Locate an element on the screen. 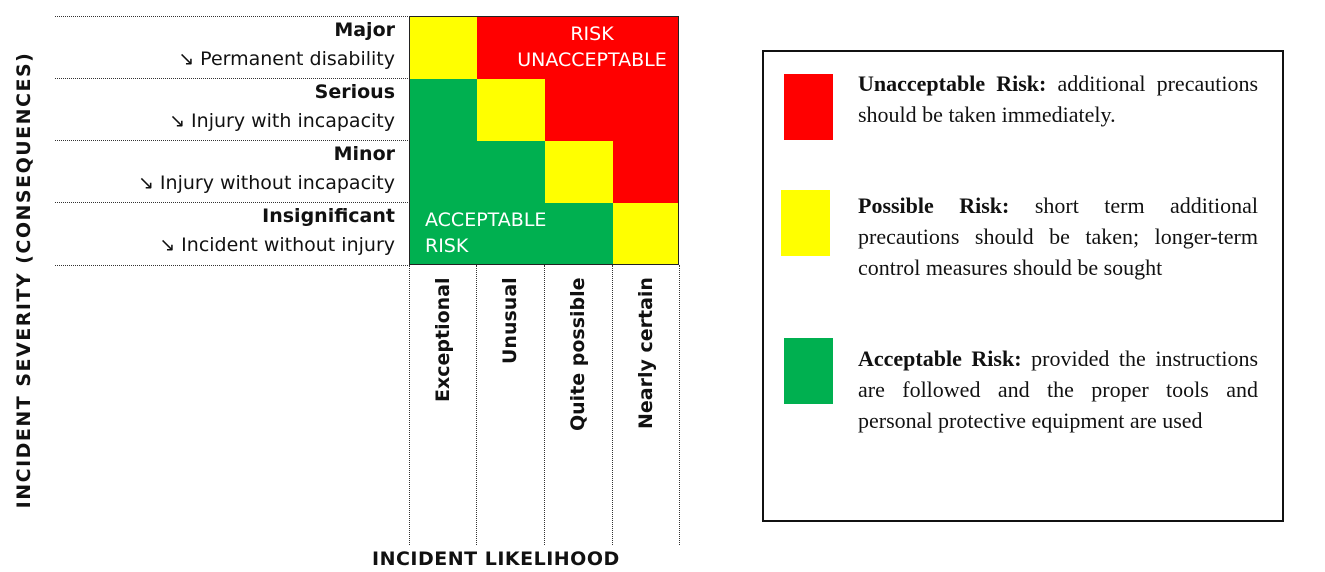 This screenshot has width=1325, height=572. likelihood-label-quite-possible: Quite possible is located at coordinates (578, 365).